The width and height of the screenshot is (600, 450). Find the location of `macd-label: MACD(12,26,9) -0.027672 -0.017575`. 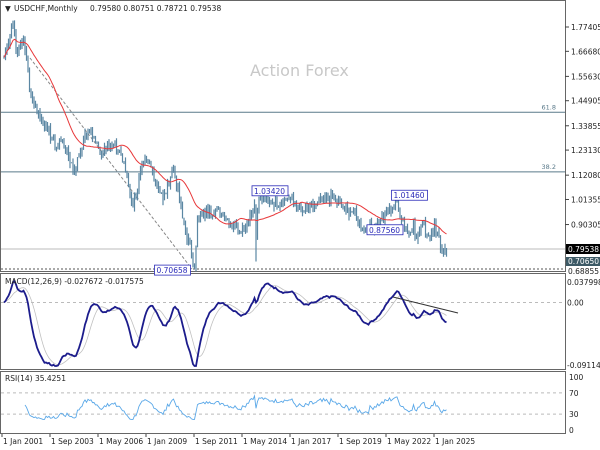

macd-label: MACD(12,26,9) -0.027672 -0.017575 is located at coordinates (74, 281).